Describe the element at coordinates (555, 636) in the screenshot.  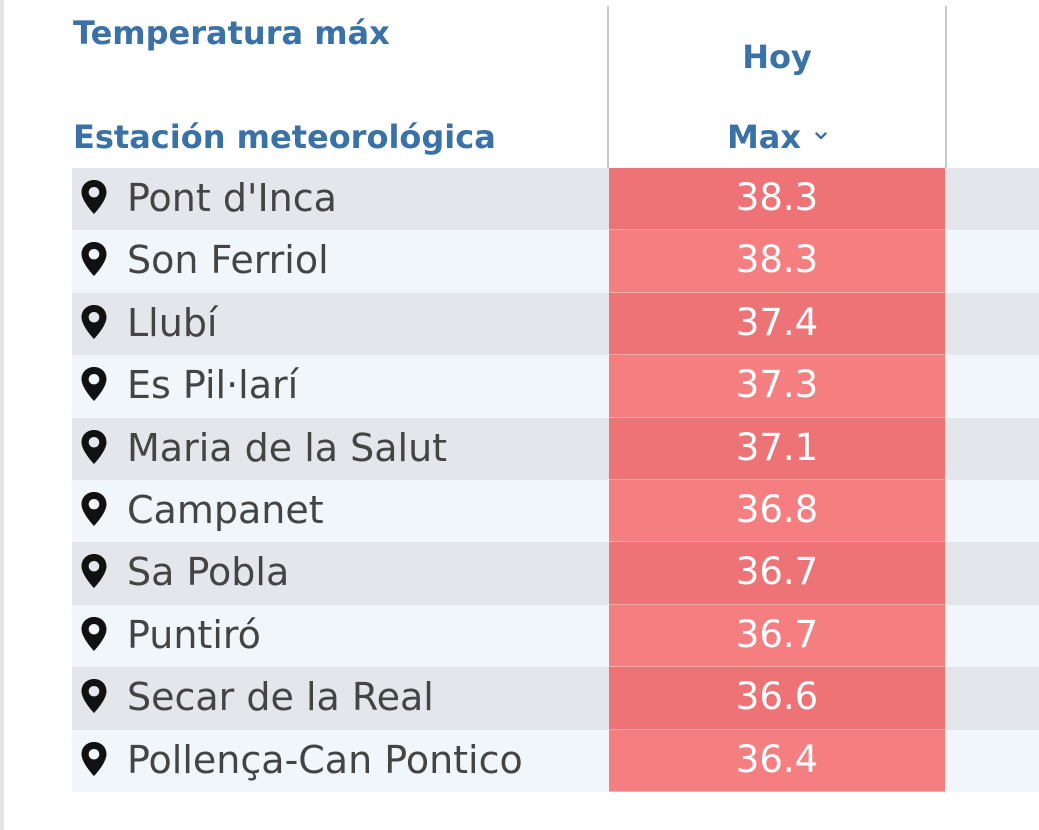
I see `table-row: Puntiró 36.7` at that location.